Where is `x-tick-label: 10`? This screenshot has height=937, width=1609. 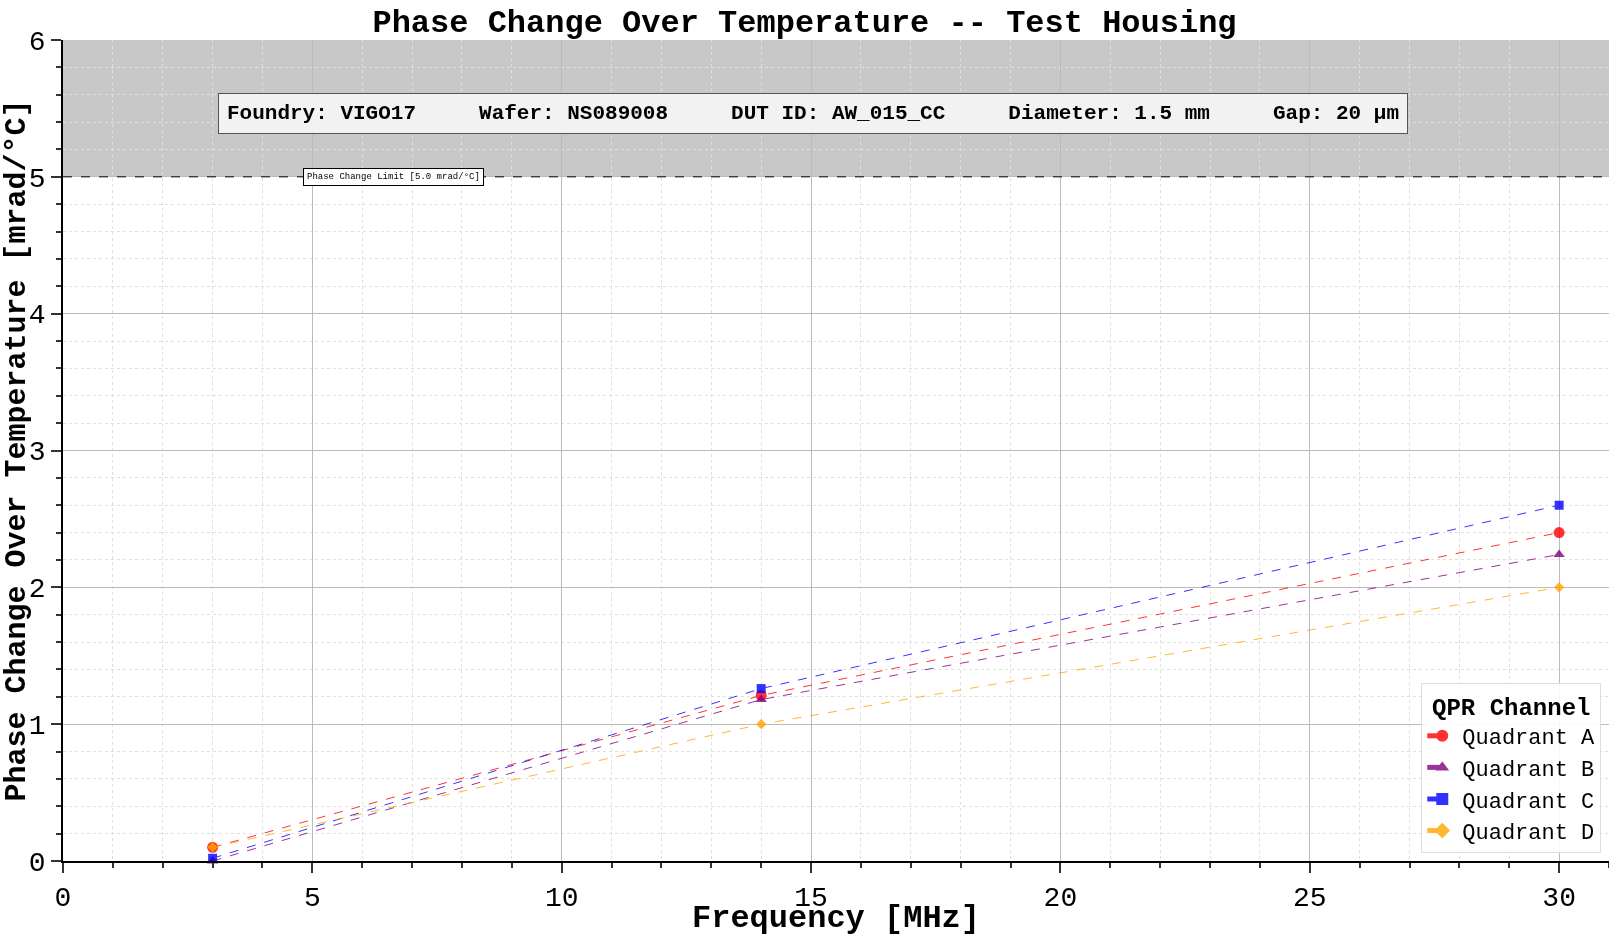 x-tick-label: 10 is located at coordinates (561, 899).